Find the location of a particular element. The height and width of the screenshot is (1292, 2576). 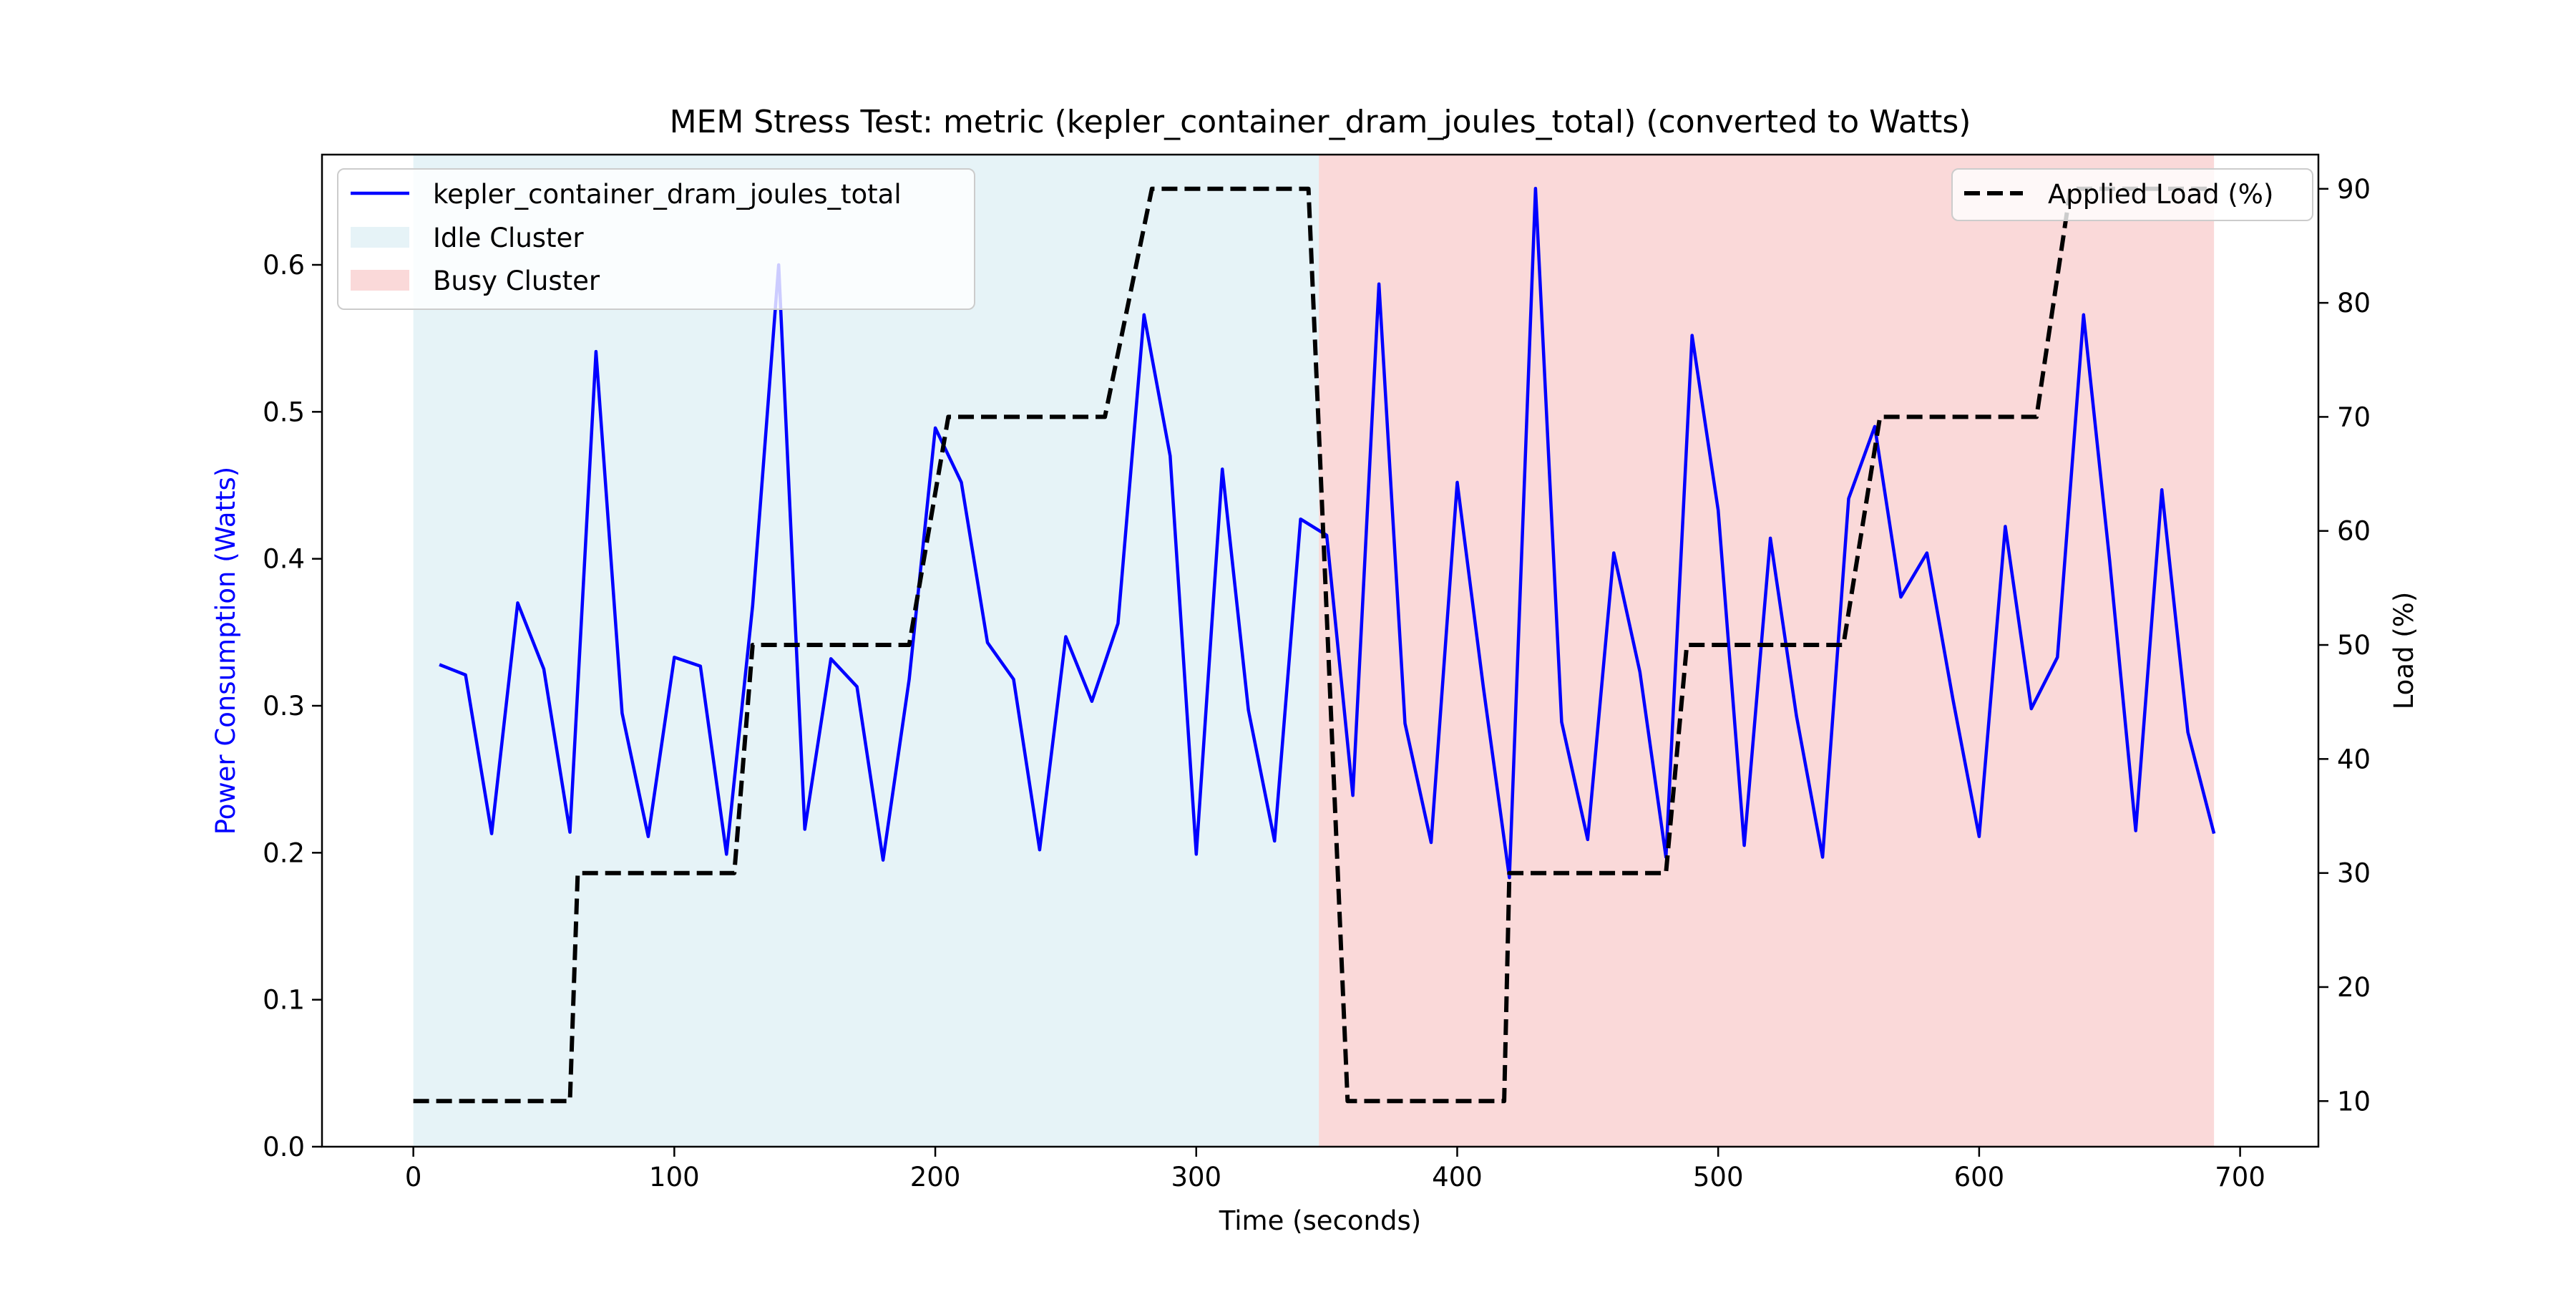

x-tick-label: 0 is located at coordinates (413, 1177).